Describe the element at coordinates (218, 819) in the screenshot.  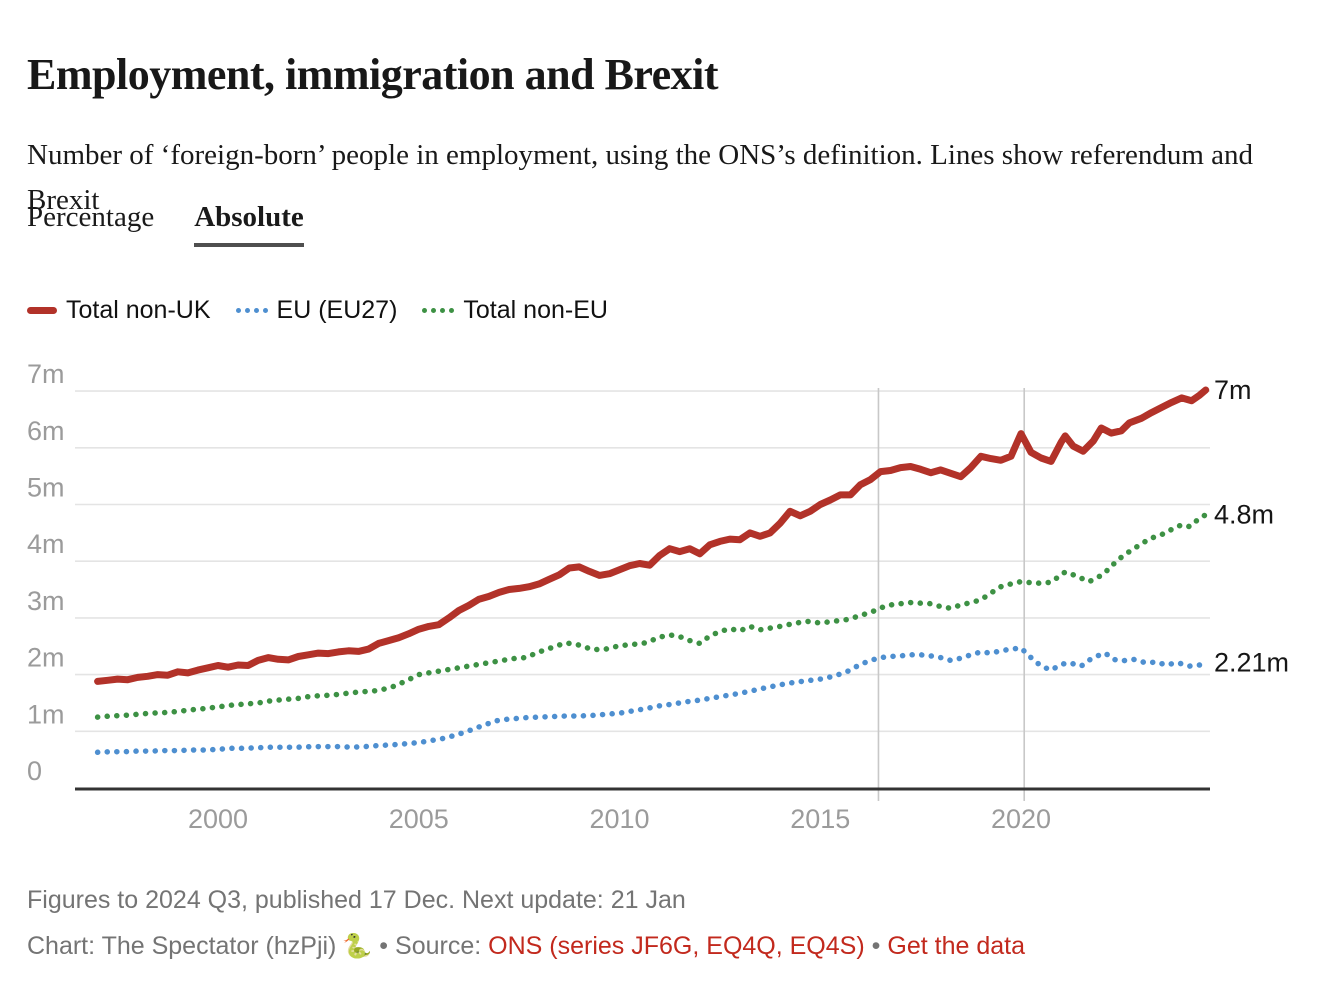
I see `x-tick-label: 2000` at that location.